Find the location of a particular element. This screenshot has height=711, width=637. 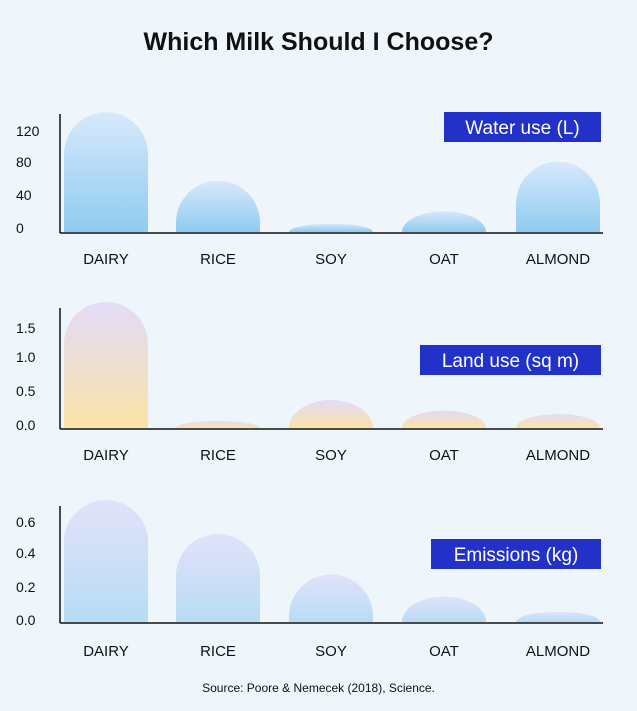

y-tick-label: 0.2 is located at coordinates (26, 587).